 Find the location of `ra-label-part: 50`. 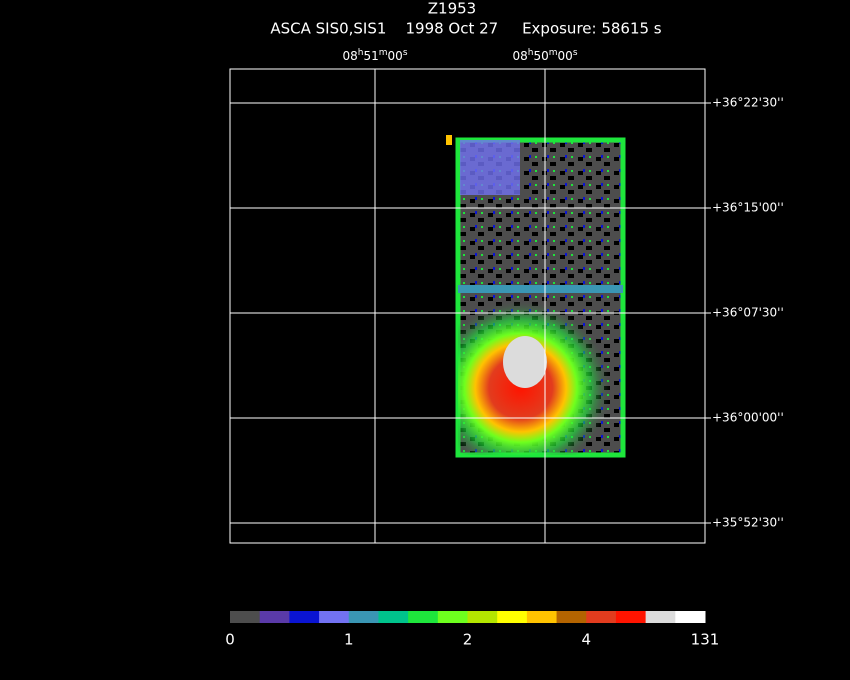

ra-label-part: 50 is located at coordinates (540, 56).